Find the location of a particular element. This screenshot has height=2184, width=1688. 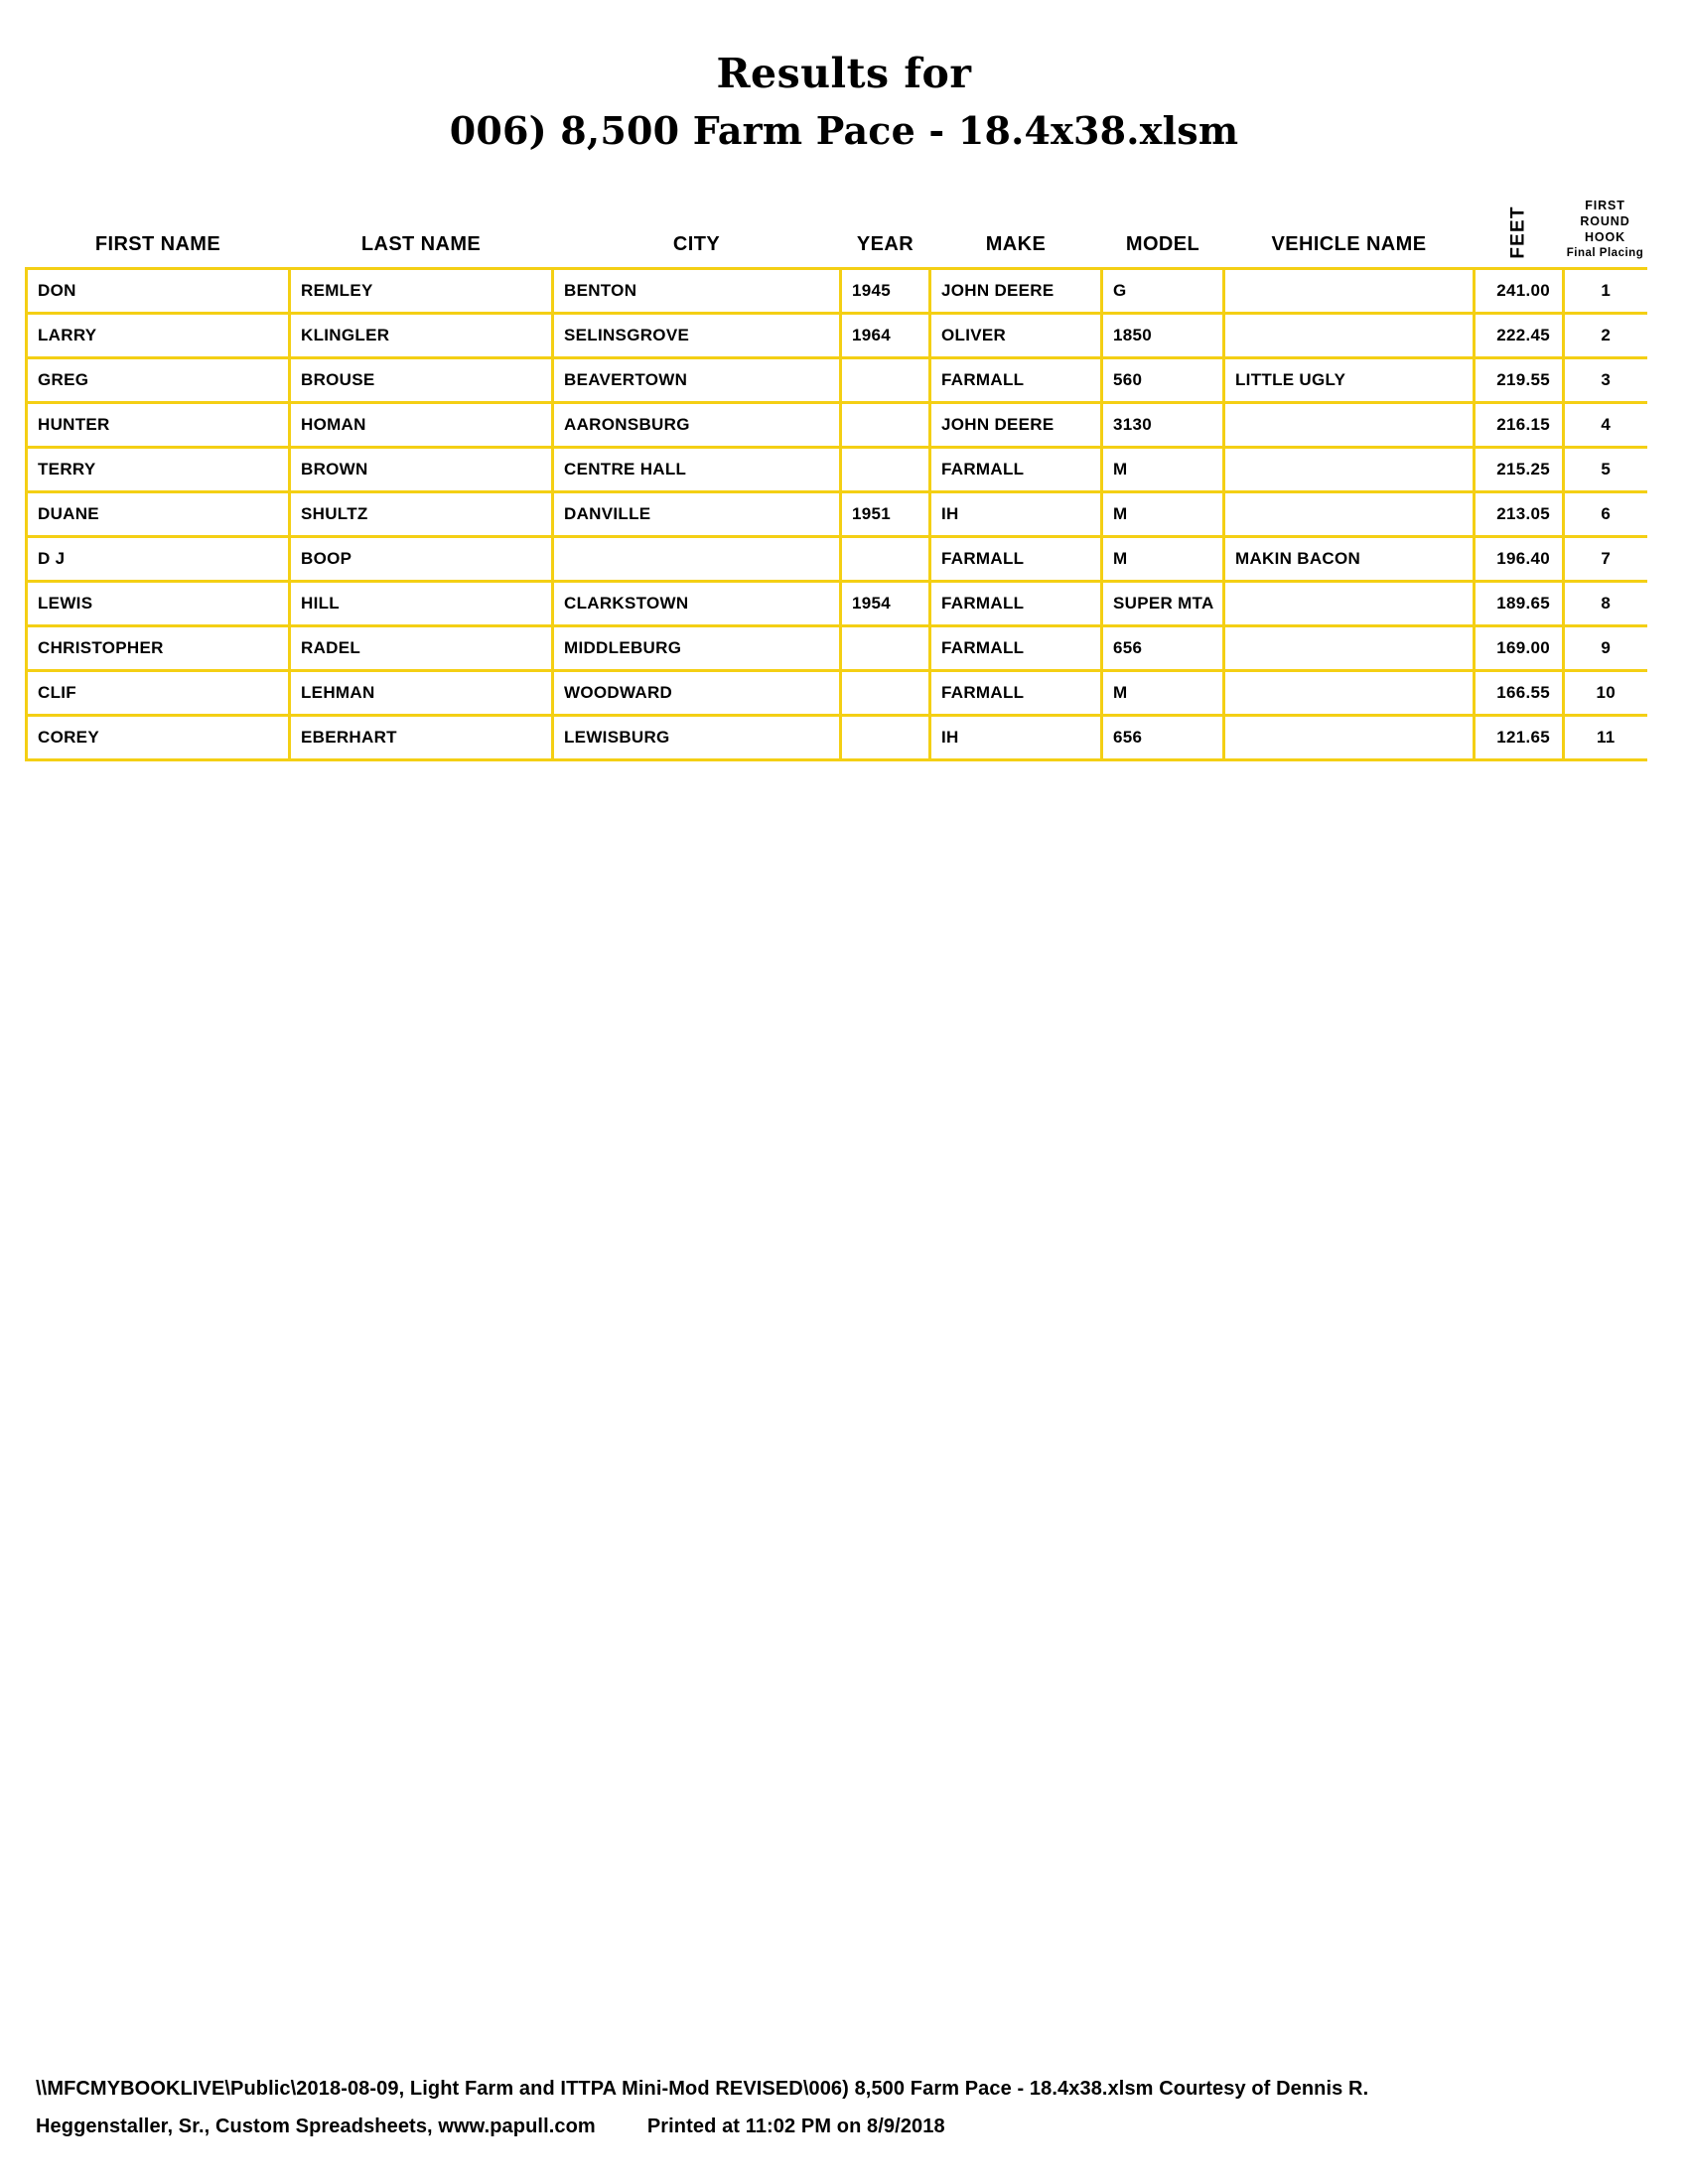

cell-final-placing: 3 is located at coordinates (1604, 380).